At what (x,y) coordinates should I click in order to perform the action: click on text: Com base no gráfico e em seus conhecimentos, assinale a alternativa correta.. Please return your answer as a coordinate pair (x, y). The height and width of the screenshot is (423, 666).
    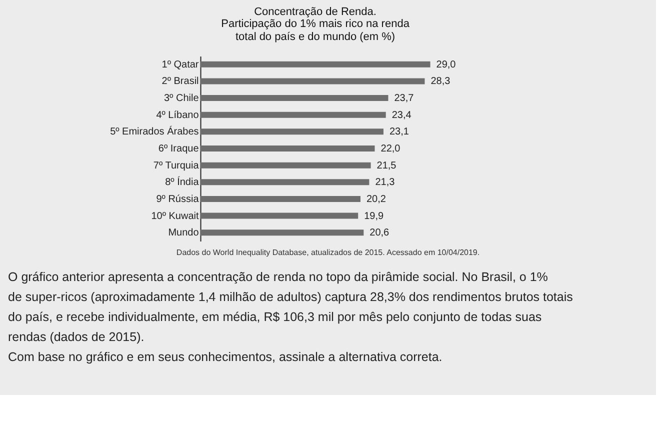
    Looking at the image, I should click on (225, 357).